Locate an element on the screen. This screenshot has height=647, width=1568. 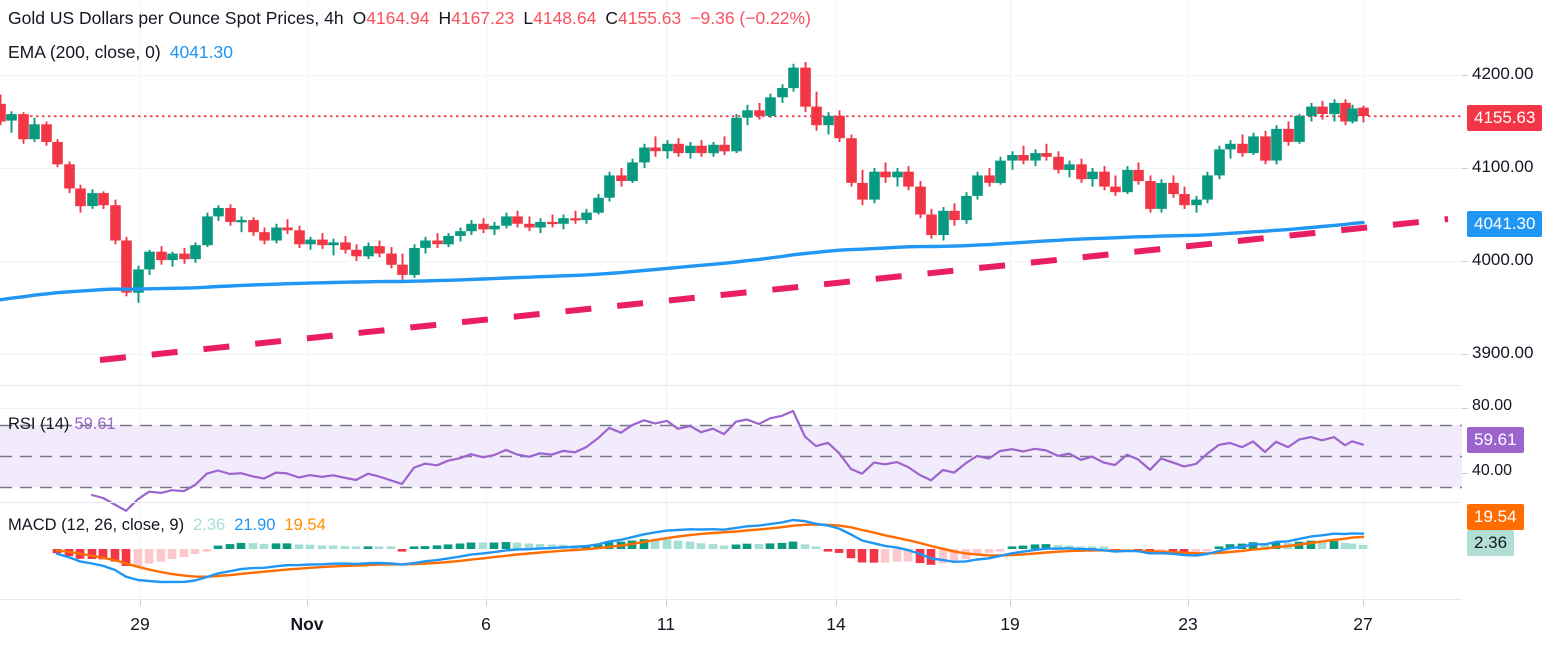
time-label-6: 6 is located at coordinates (486, 624).